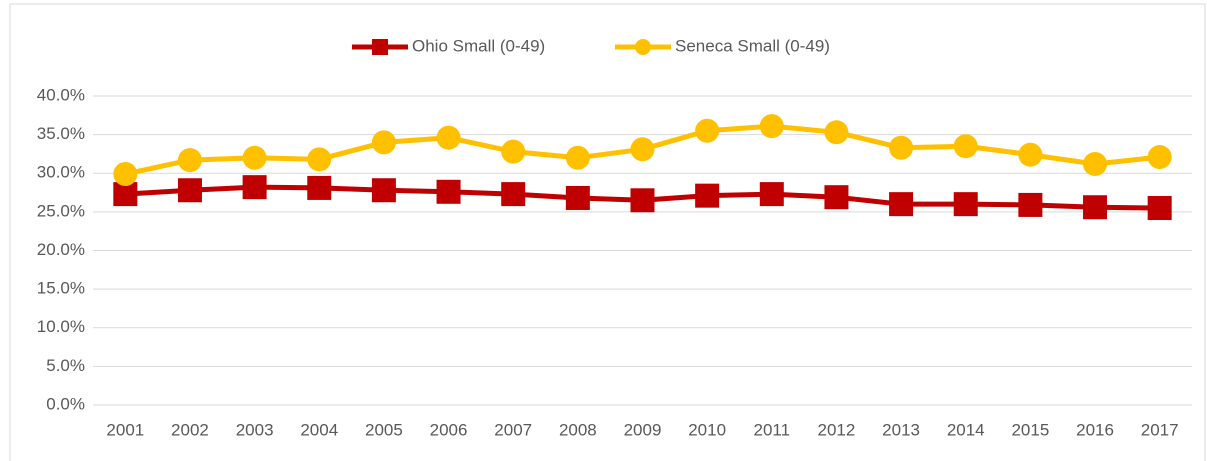 The height and width of the screenshot is (461, 1207). Describe the element at coordinates (61, 133) in the screenshot. I see `y-tick-label: 35.0%` at that location.